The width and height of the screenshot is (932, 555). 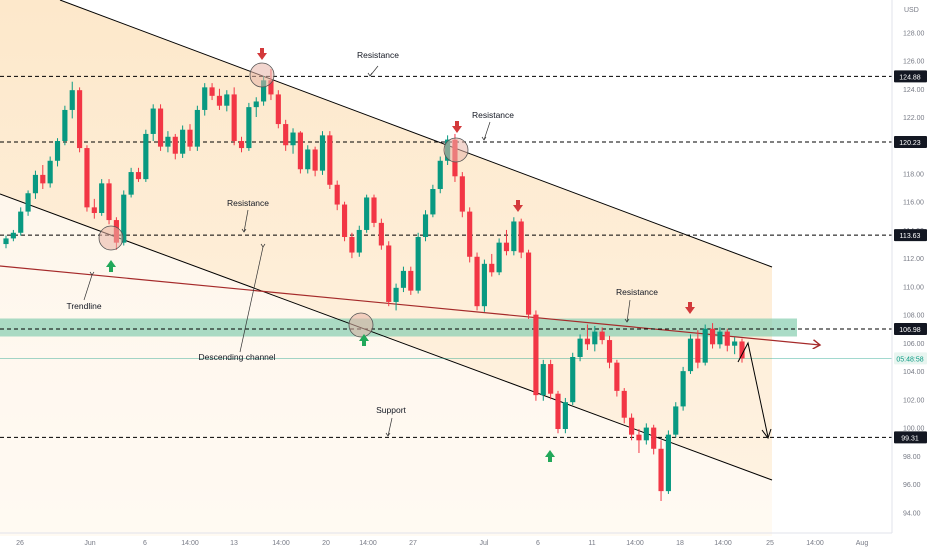 What do you see at coordinates (83, 306) in the screenshot?
I see `annotation-label: Trendline` at bounding box center [83, 306].